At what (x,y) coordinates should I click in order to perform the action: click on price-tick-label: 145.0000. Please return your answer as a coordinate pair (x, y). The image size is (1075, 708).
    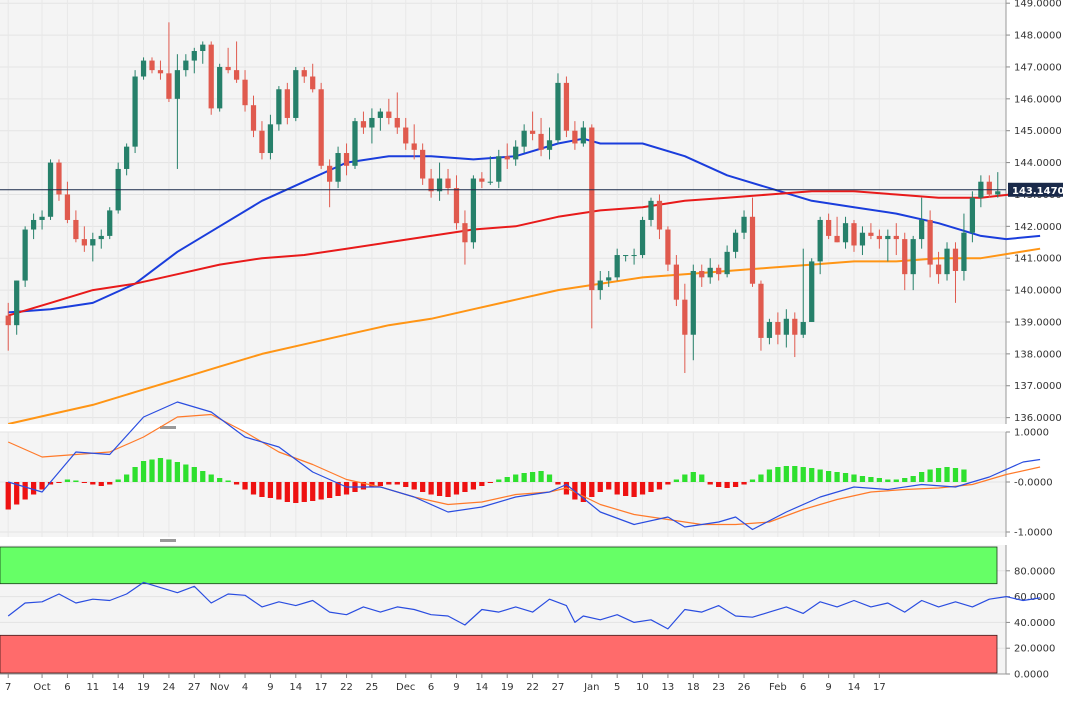
    Looking at the image, I should click on (1038, 131).